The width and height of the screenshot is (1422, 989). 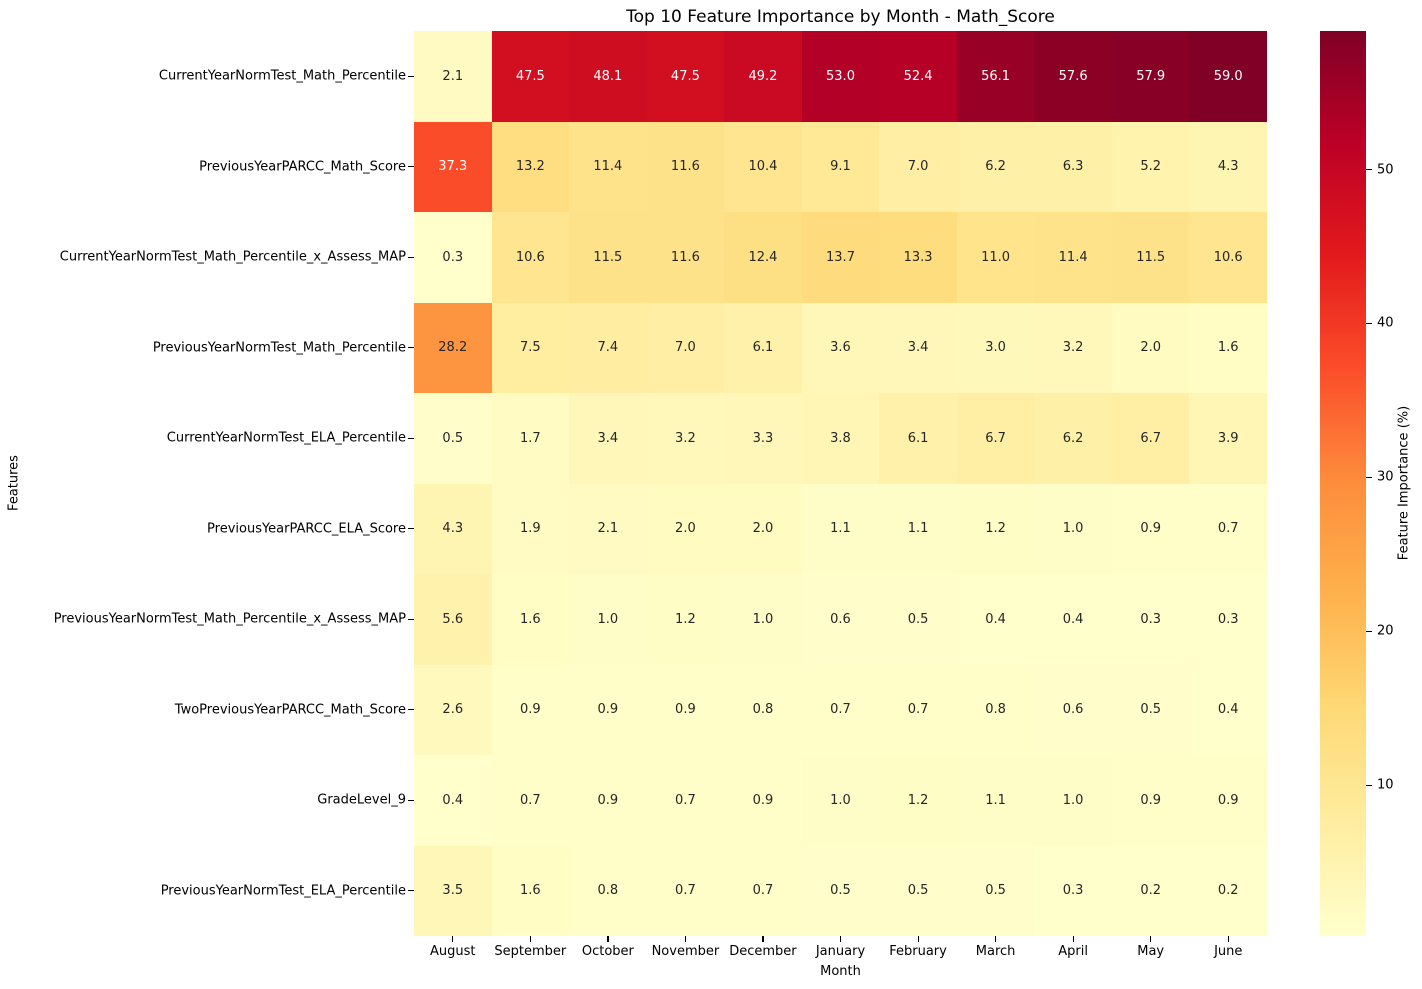 What do you see at coordinates (302, 167) in the screenshot?
I see `y-tick-label: PreviousYearPARCC_Math_Score` at bounding box center [302, 167].